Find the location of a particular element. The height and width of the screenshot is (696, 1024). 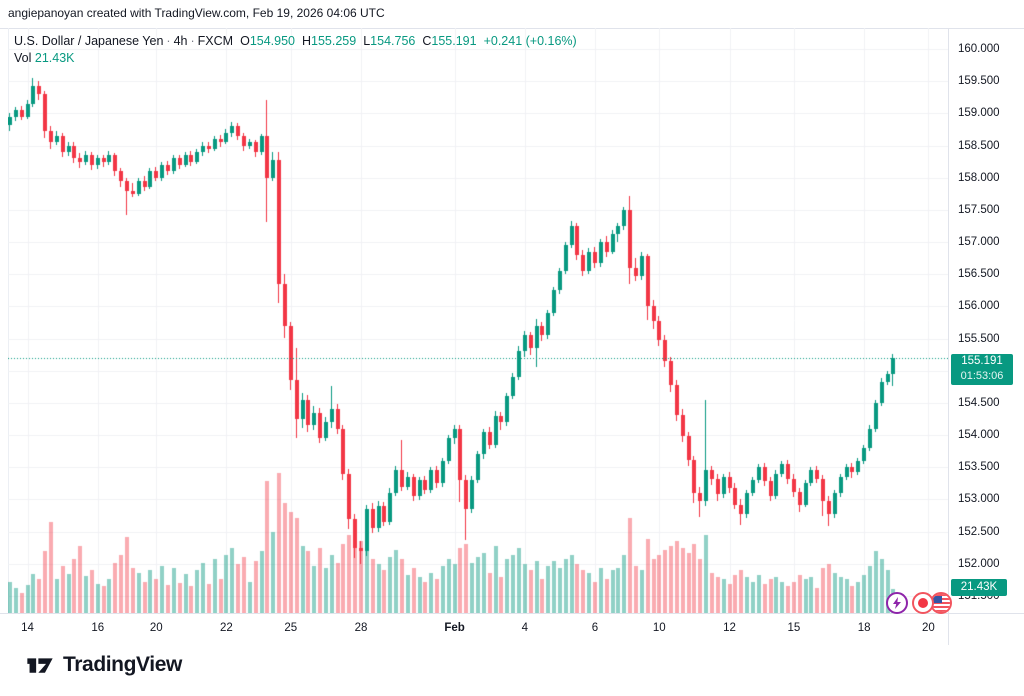

price-axis-label: 157.000 is located at coordinates (979, 242).